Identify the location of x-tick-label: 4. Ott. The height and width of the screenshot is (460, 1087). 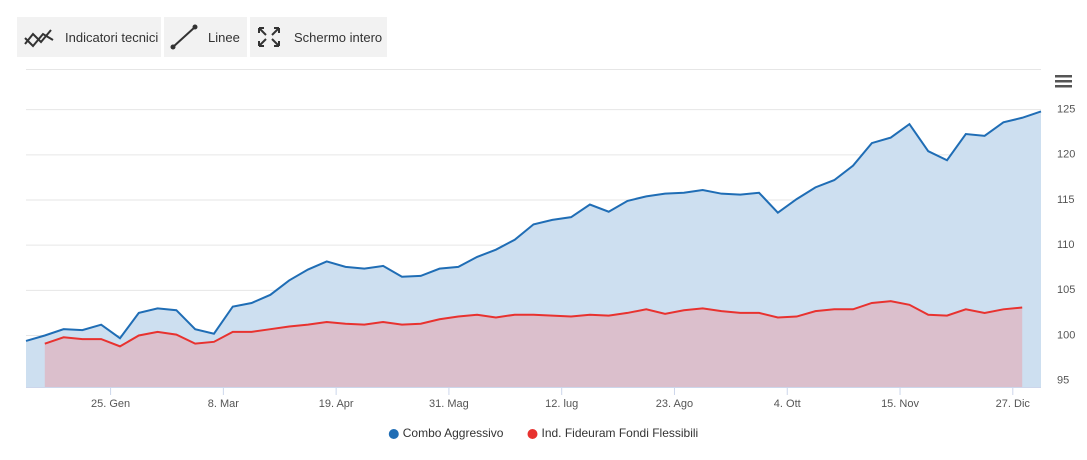
(787, 404).